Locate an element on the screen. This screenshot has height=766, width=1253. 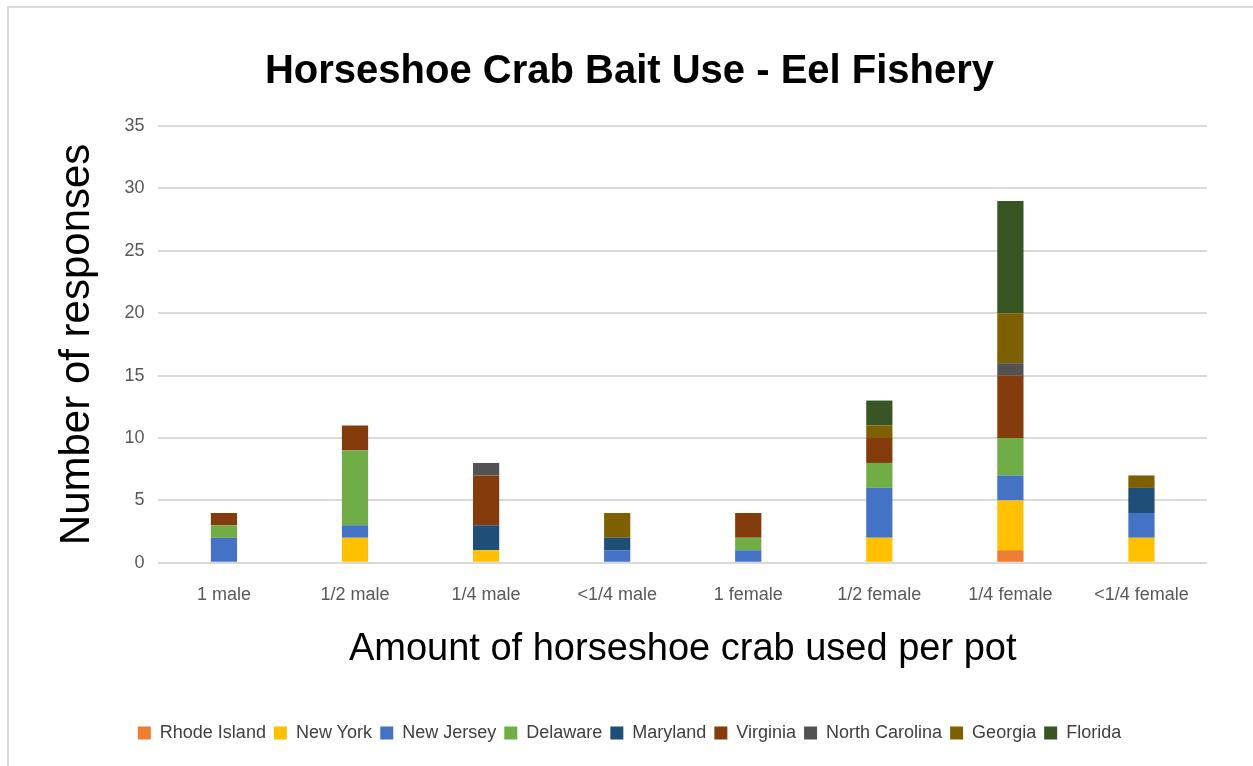
legend-label: Rhode Island is located at coordinates (212, 731).